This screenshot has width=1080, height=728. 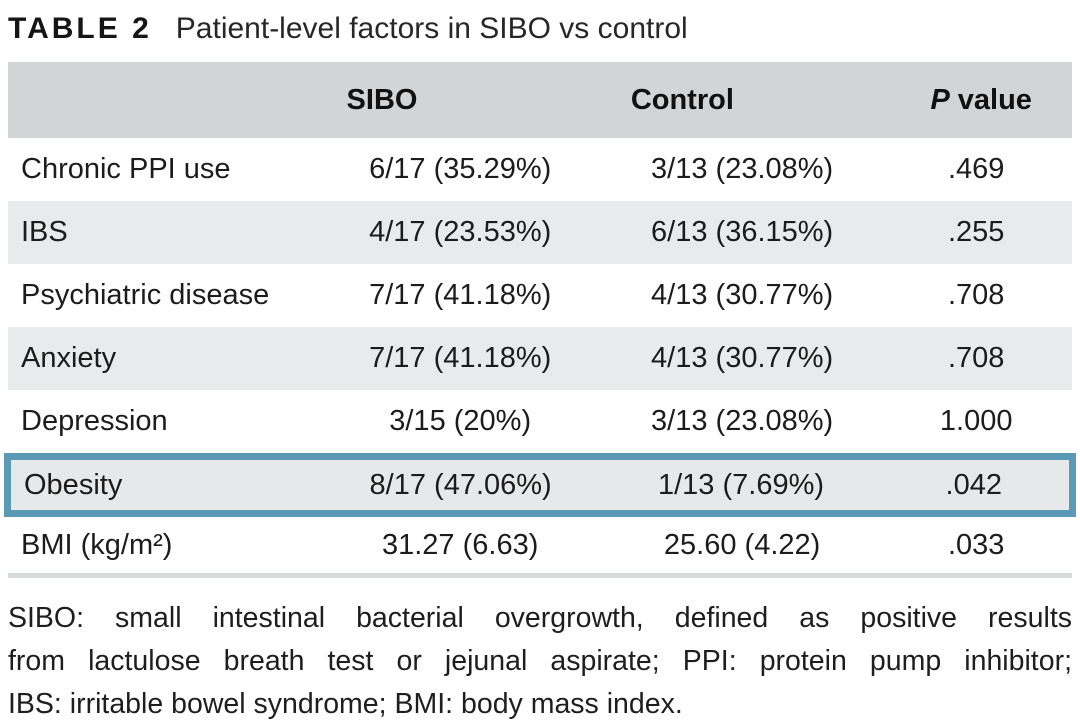 What do you see at coordinates (976, 232) in the screenshot?
I see `p-value: .255` at bounding box center [976, 232].